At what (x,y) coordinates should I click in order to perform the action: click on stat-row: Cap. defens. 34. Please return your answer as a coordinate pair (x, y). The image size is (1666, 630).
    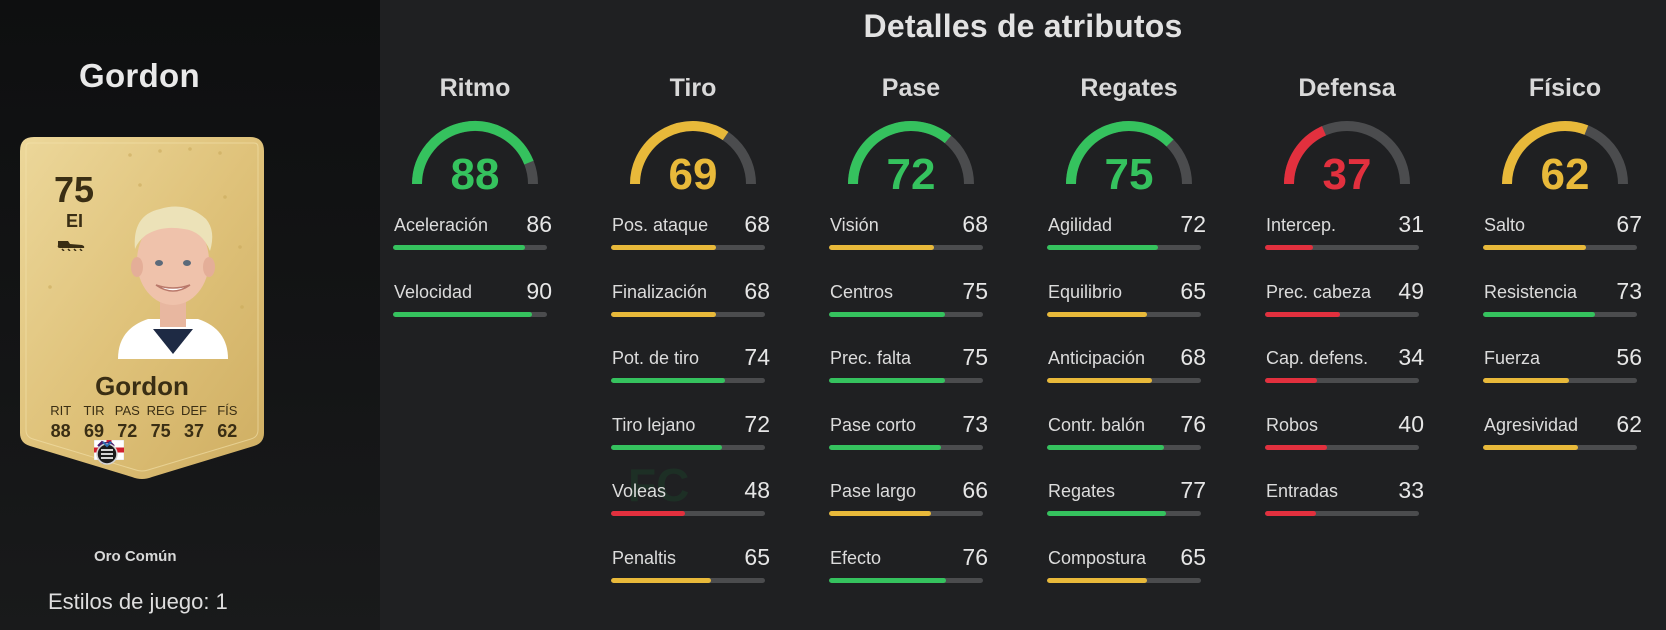
    Looking at the image, I should click on (1347, 379).